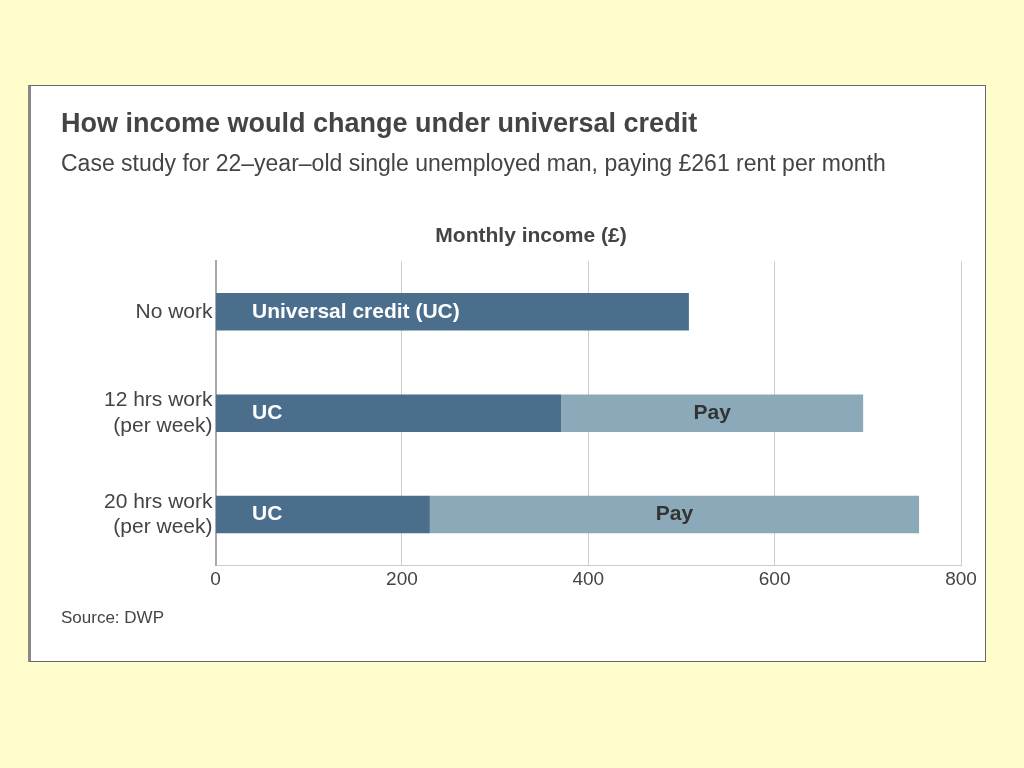 The width and height of the screenshot is (1024, 768). I want to click on x-axis-title: Monthly income (£), so click(531, 235).